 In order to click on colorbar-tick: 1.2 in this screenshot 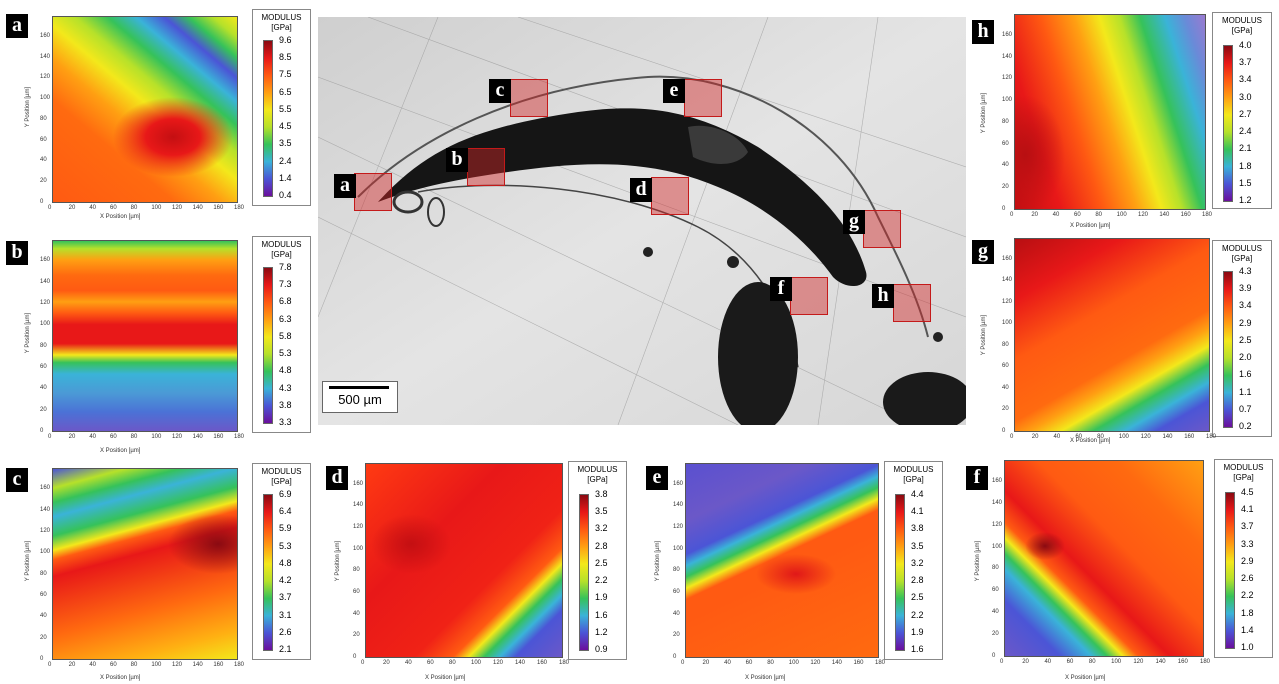, I will do `click(601, 631)`.